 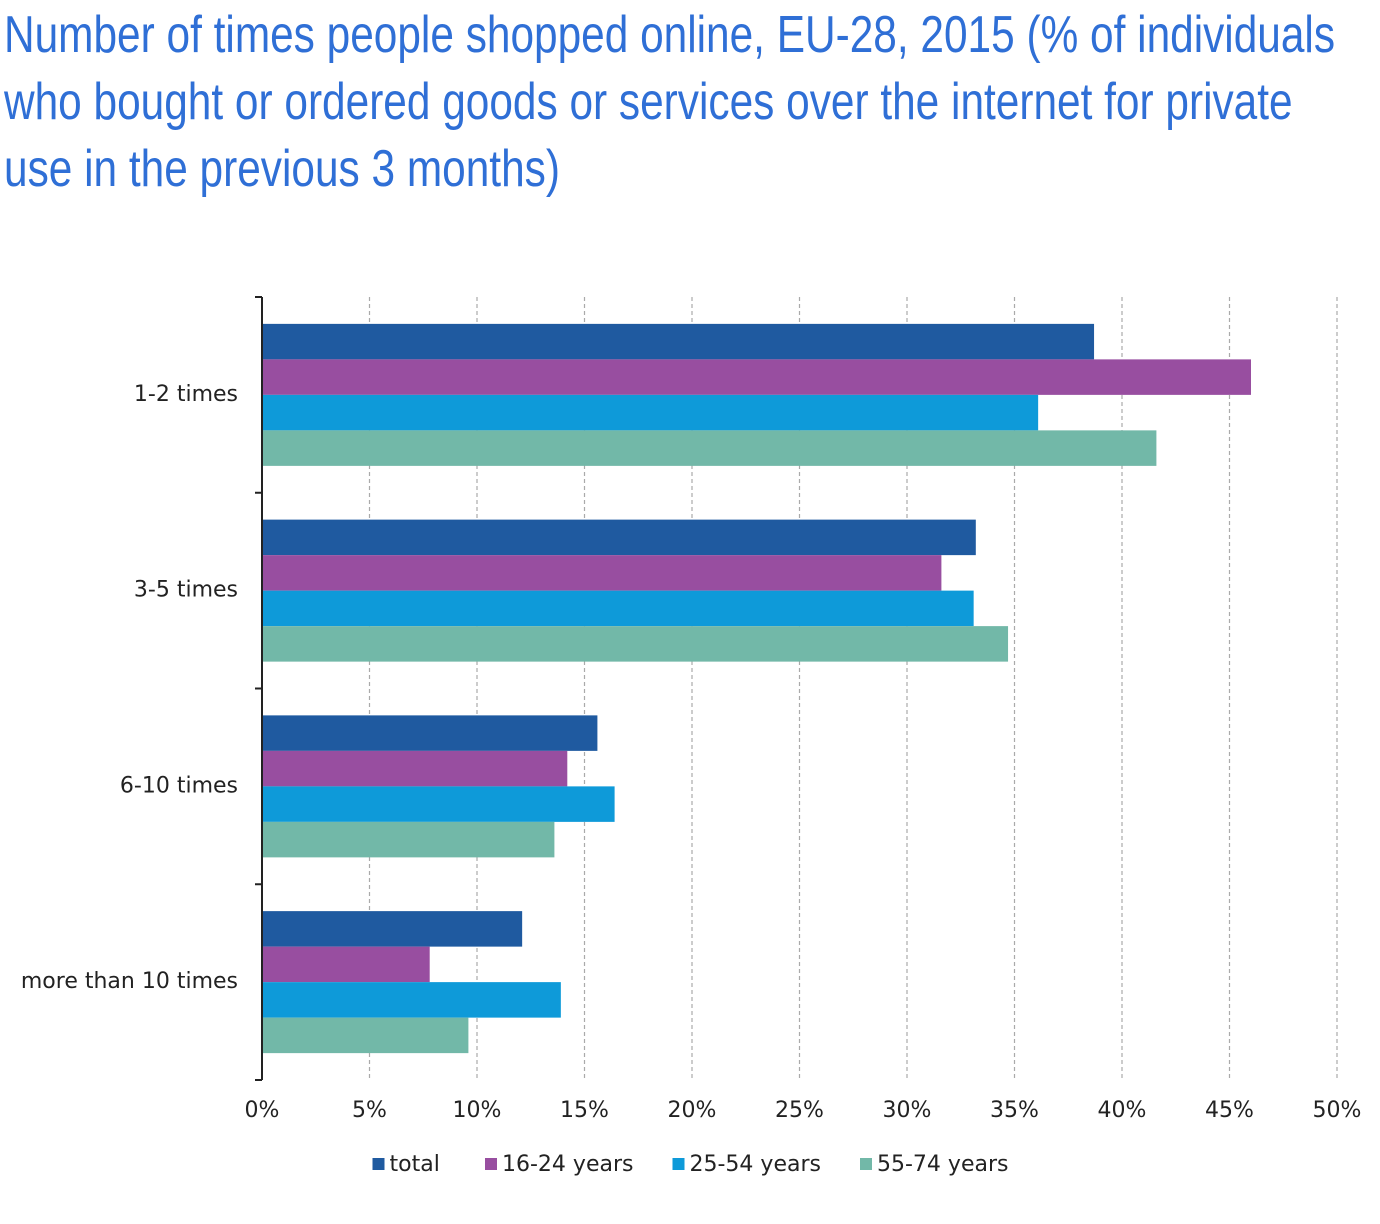 I want to click on legend-label: 55-74 years, so click(x=942, y=1164).